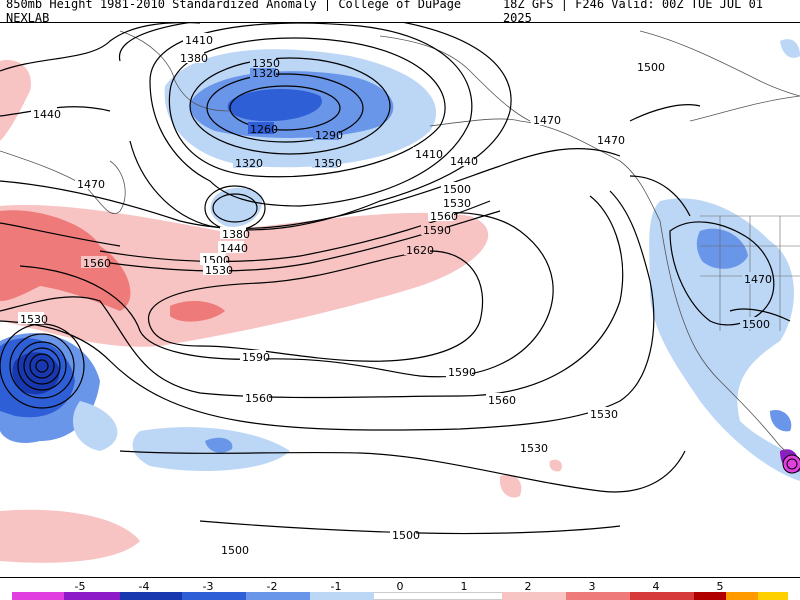 The width and height of the screenshot is (800, 600). I want to click on label-1500-us: 1500, so click(756, 324).